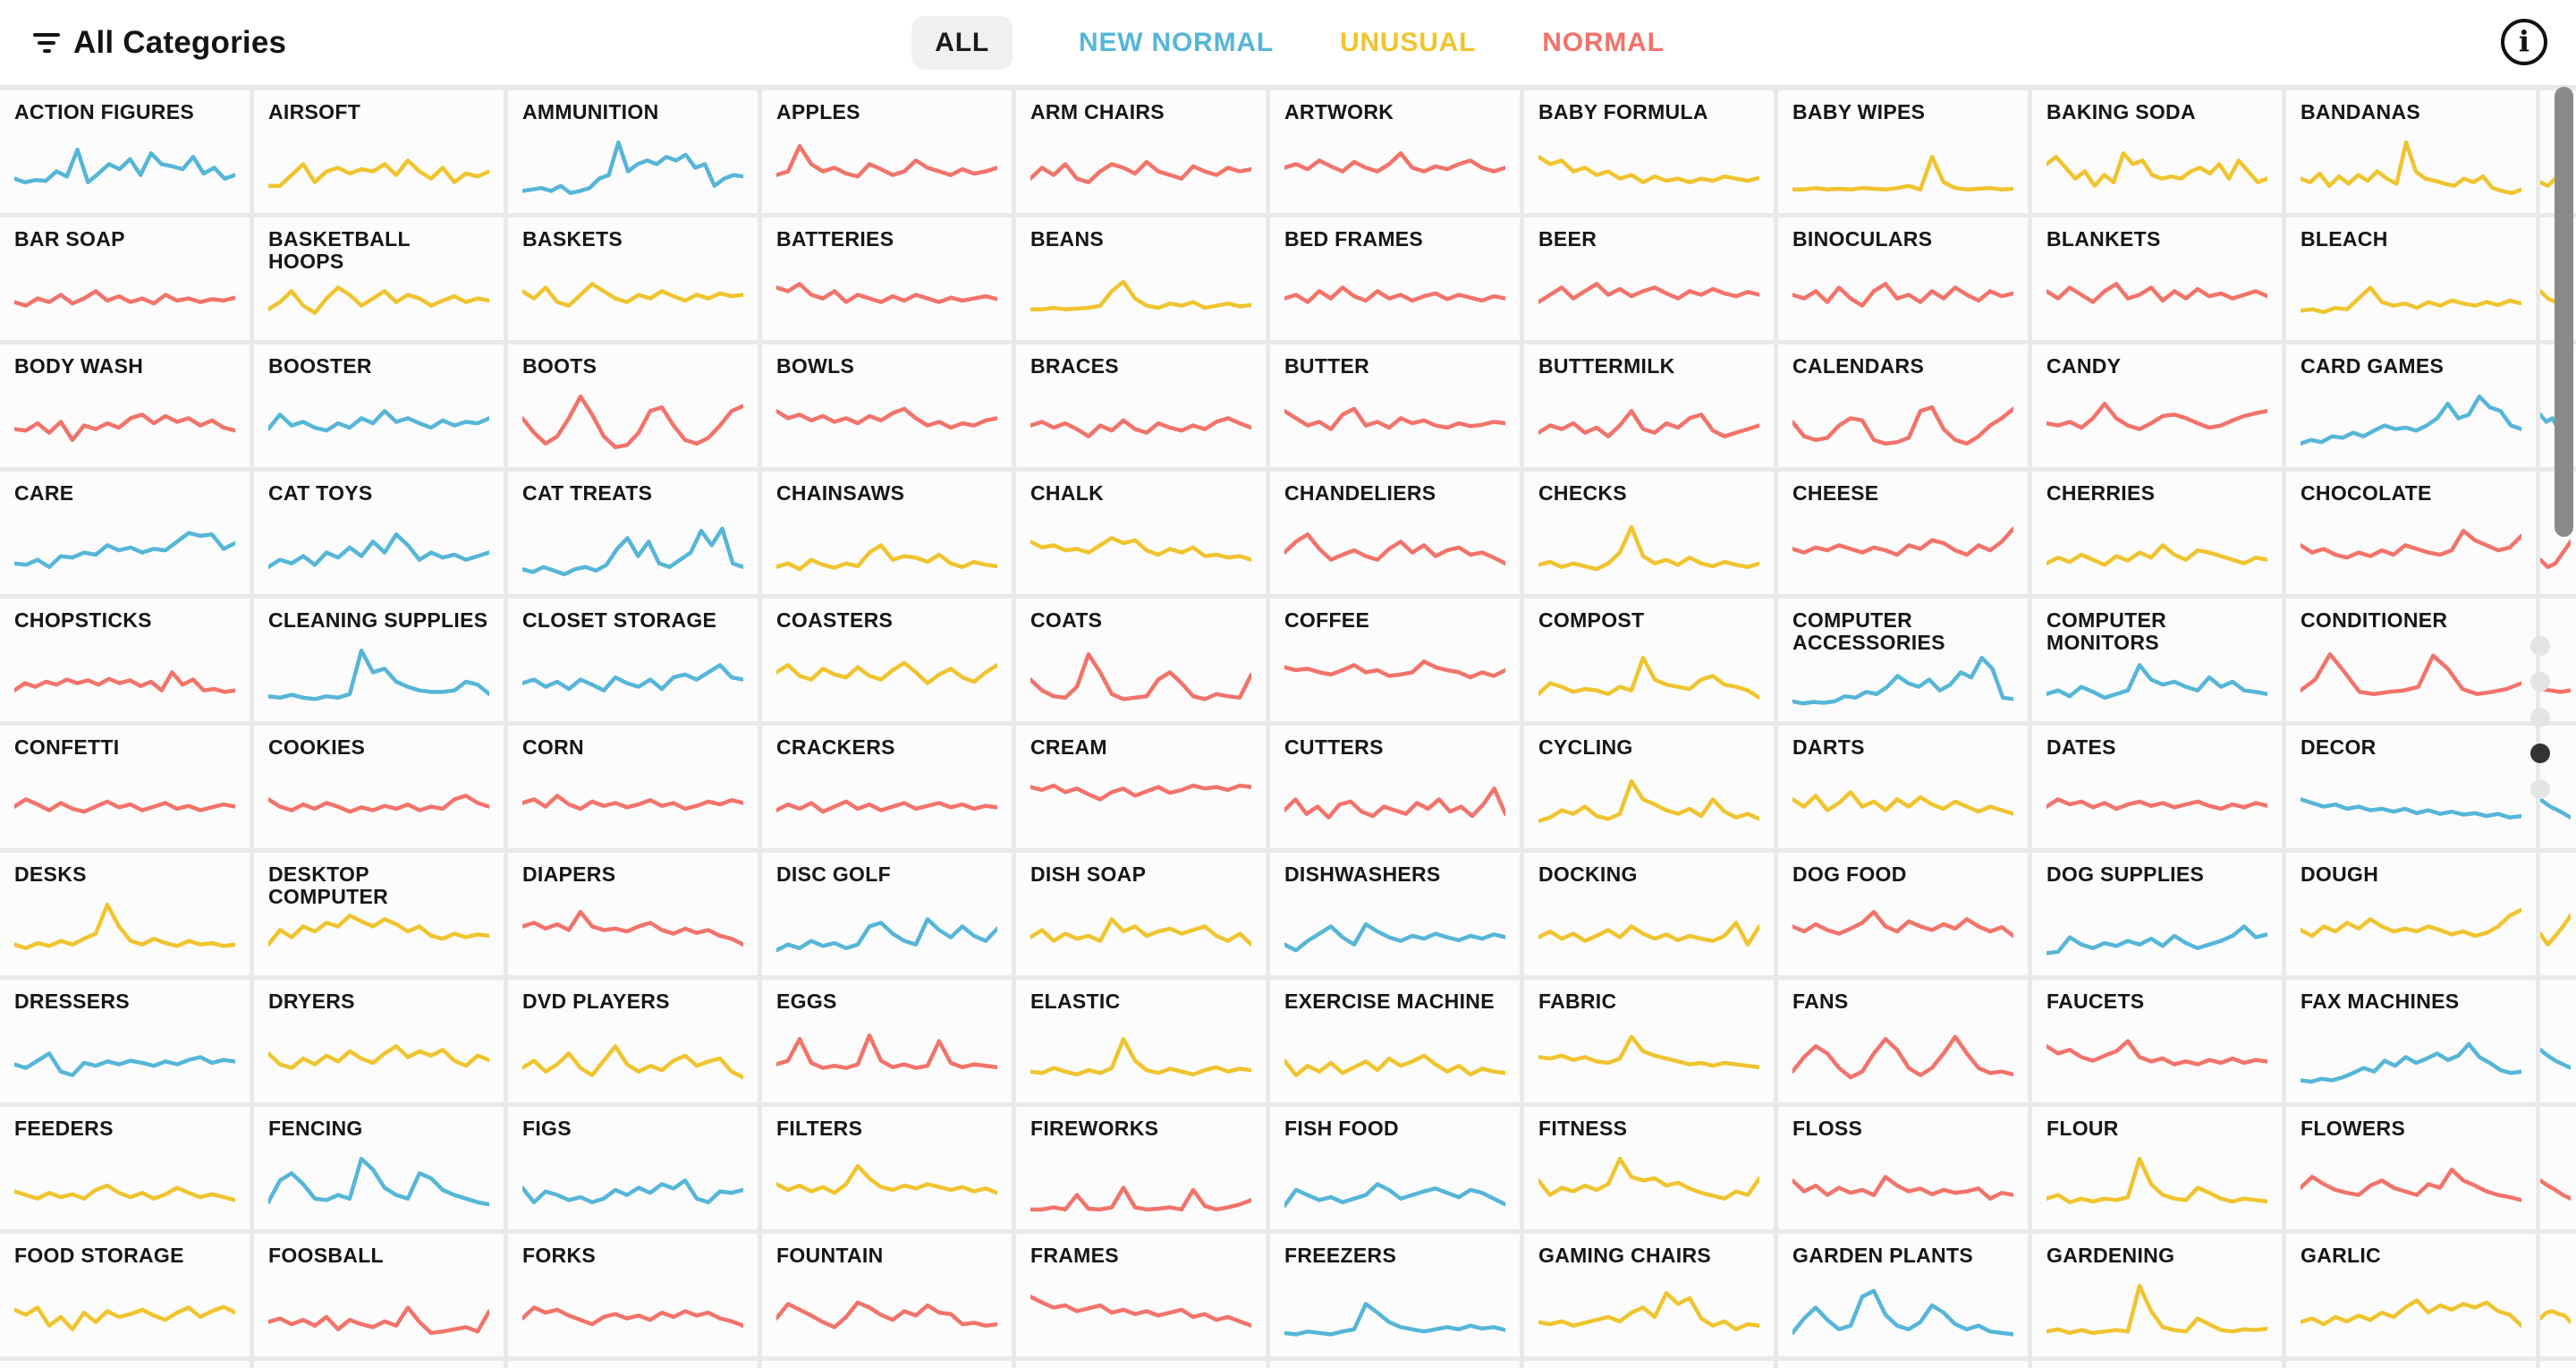 This screenshot has height=1368, width=2576. What do you see at coordinates (125, 660) in the screenshot?
I see `category-cell: CHOPSTICKS` at bounding box center [125, 660].